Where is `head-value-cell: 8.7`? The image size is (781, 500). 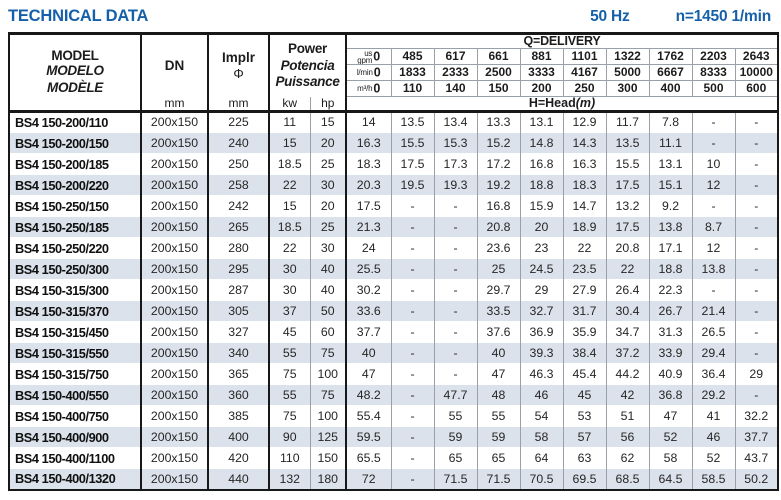 head-value-cell: 8.7 is located at coordinates (713, 227).